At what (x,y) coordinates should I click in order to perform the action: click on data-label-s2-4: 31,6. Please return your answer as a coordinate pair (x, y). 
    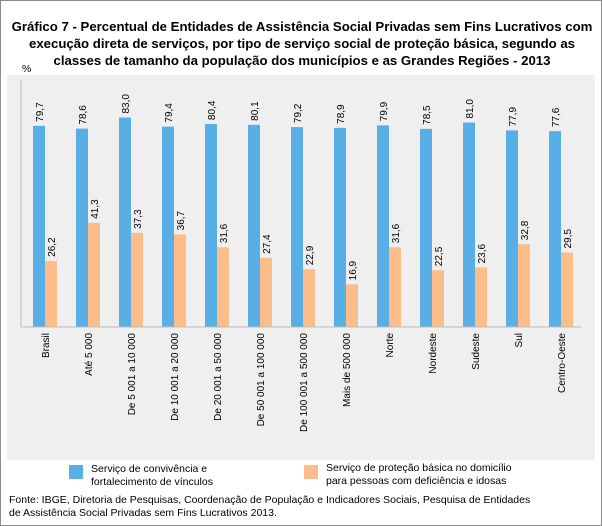
    Looking at the image, I should click on (224, 233).